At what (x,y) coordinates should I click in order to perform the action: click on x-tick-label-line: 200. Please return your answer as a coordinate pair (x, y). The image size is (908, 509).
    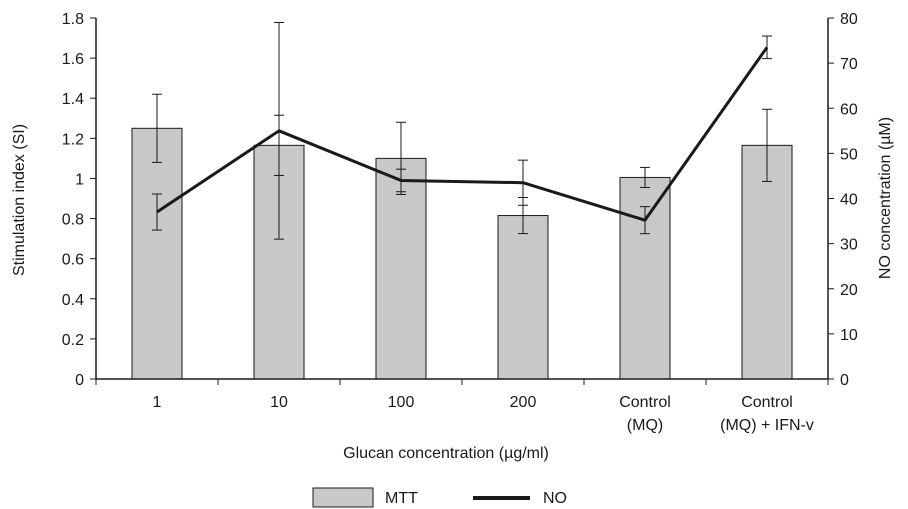
    Looking at the image, I should click on (523, 402).